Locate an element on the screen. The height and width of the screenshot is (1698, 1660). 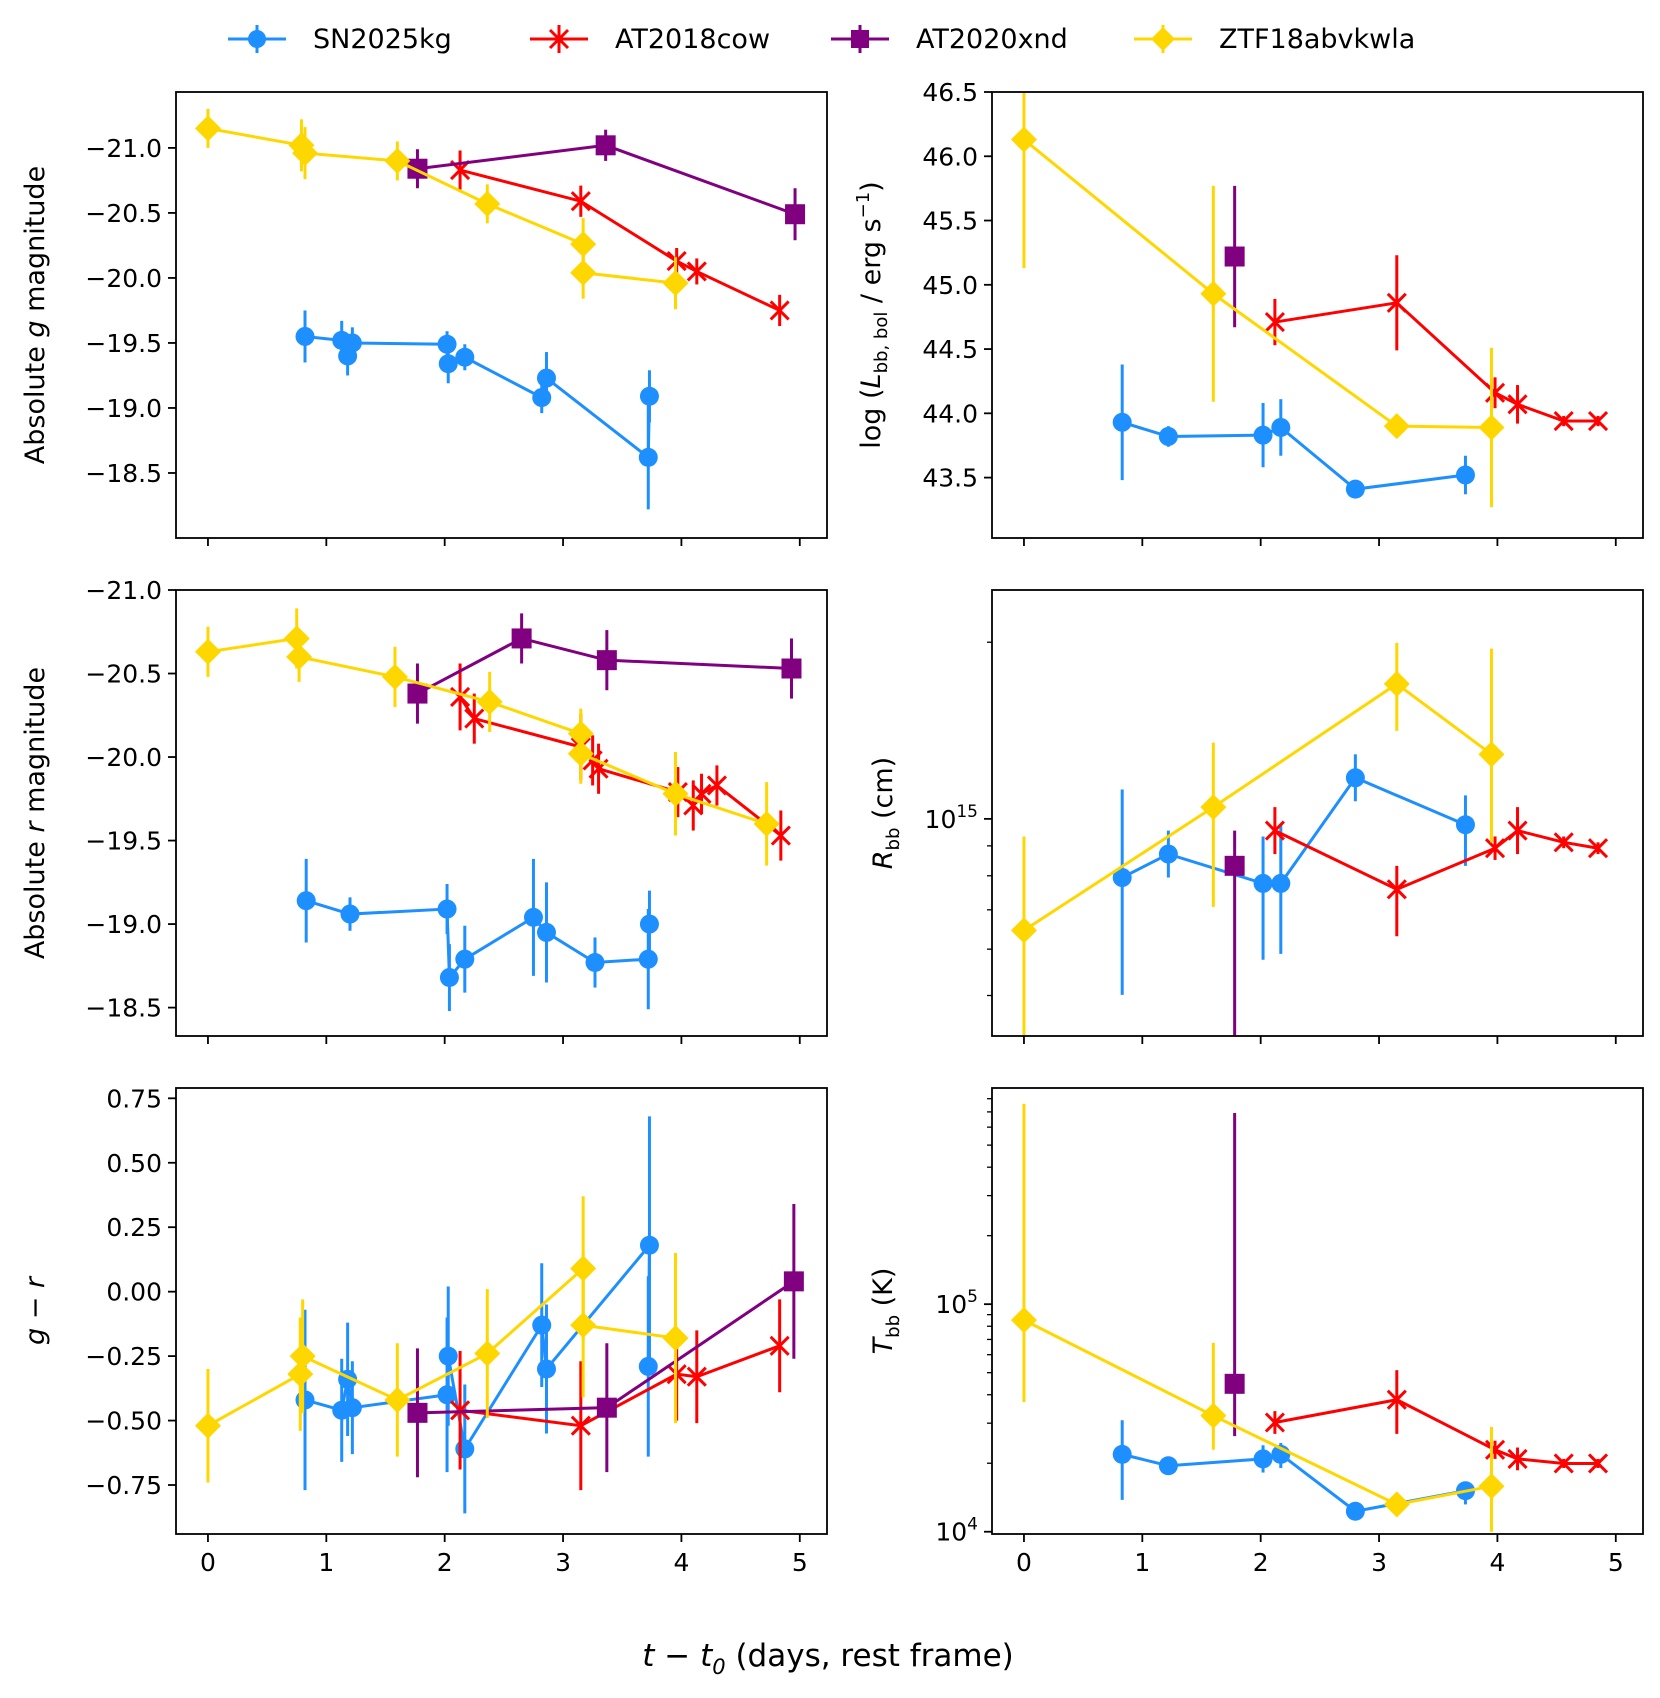
y-tick-label: −21.0 is located at coordinates (123, 590).